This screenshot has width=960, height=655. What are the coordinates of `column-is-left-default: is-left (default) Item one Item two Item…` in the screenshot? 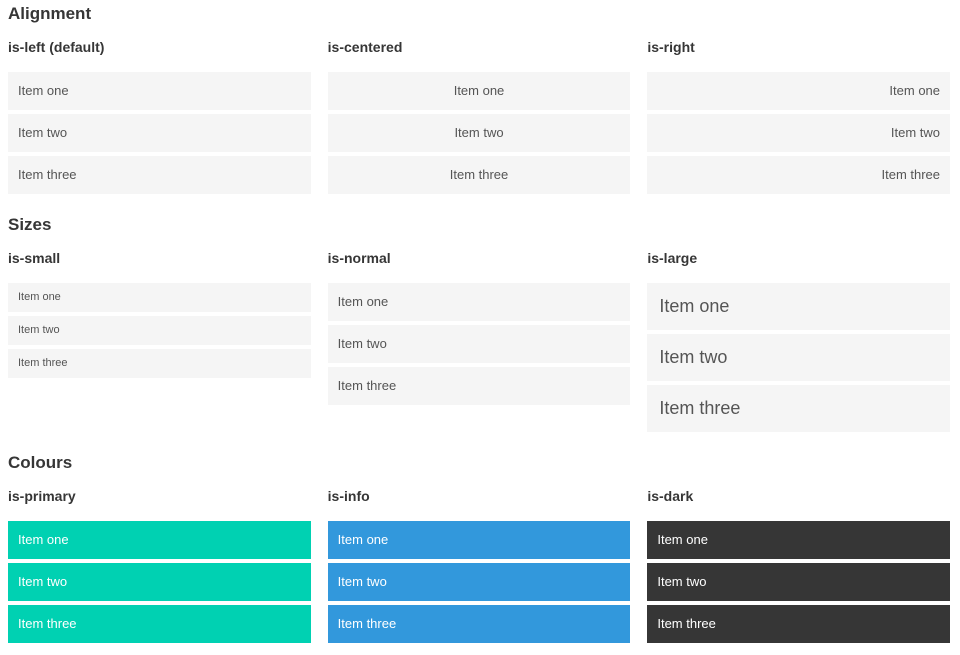 It's located at (159, 116).